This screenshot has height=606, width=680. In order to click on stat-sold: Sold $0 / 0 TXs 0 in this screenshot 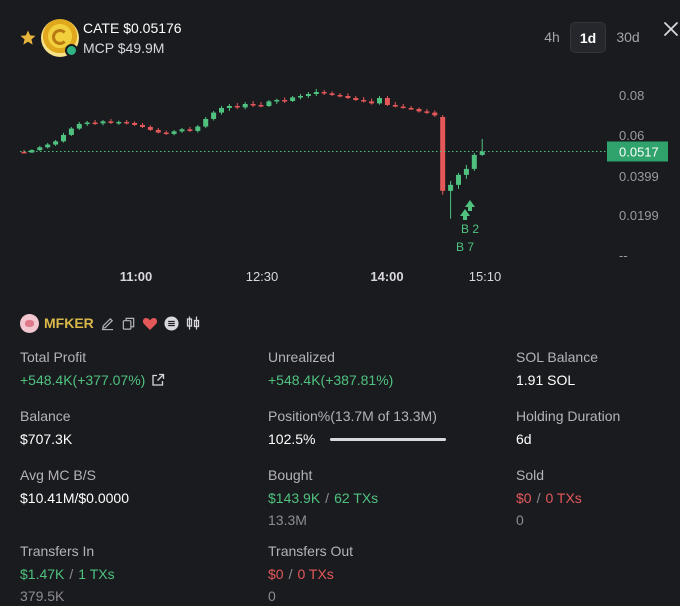, I will do `click(549, 497)`.